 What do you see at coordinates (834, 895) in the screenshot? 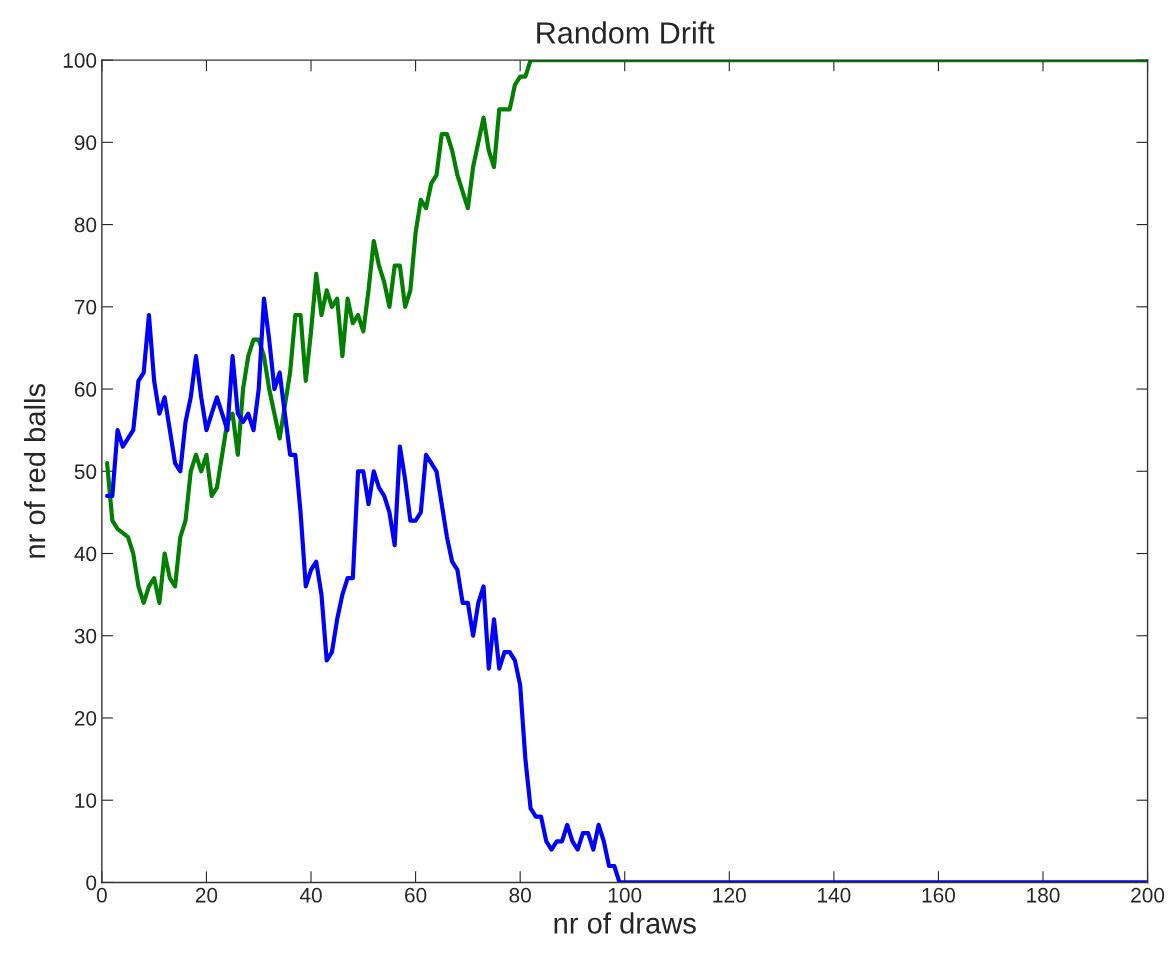
I see `x-tick-label: 140` at bounding box center [834, 895].